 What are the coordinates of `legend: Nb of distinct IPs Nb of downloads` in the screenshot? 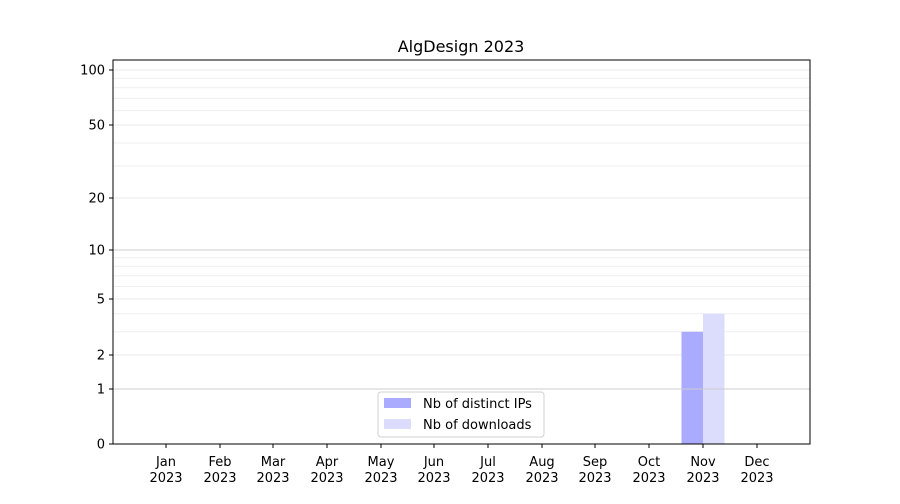 It's located at (461, 414).